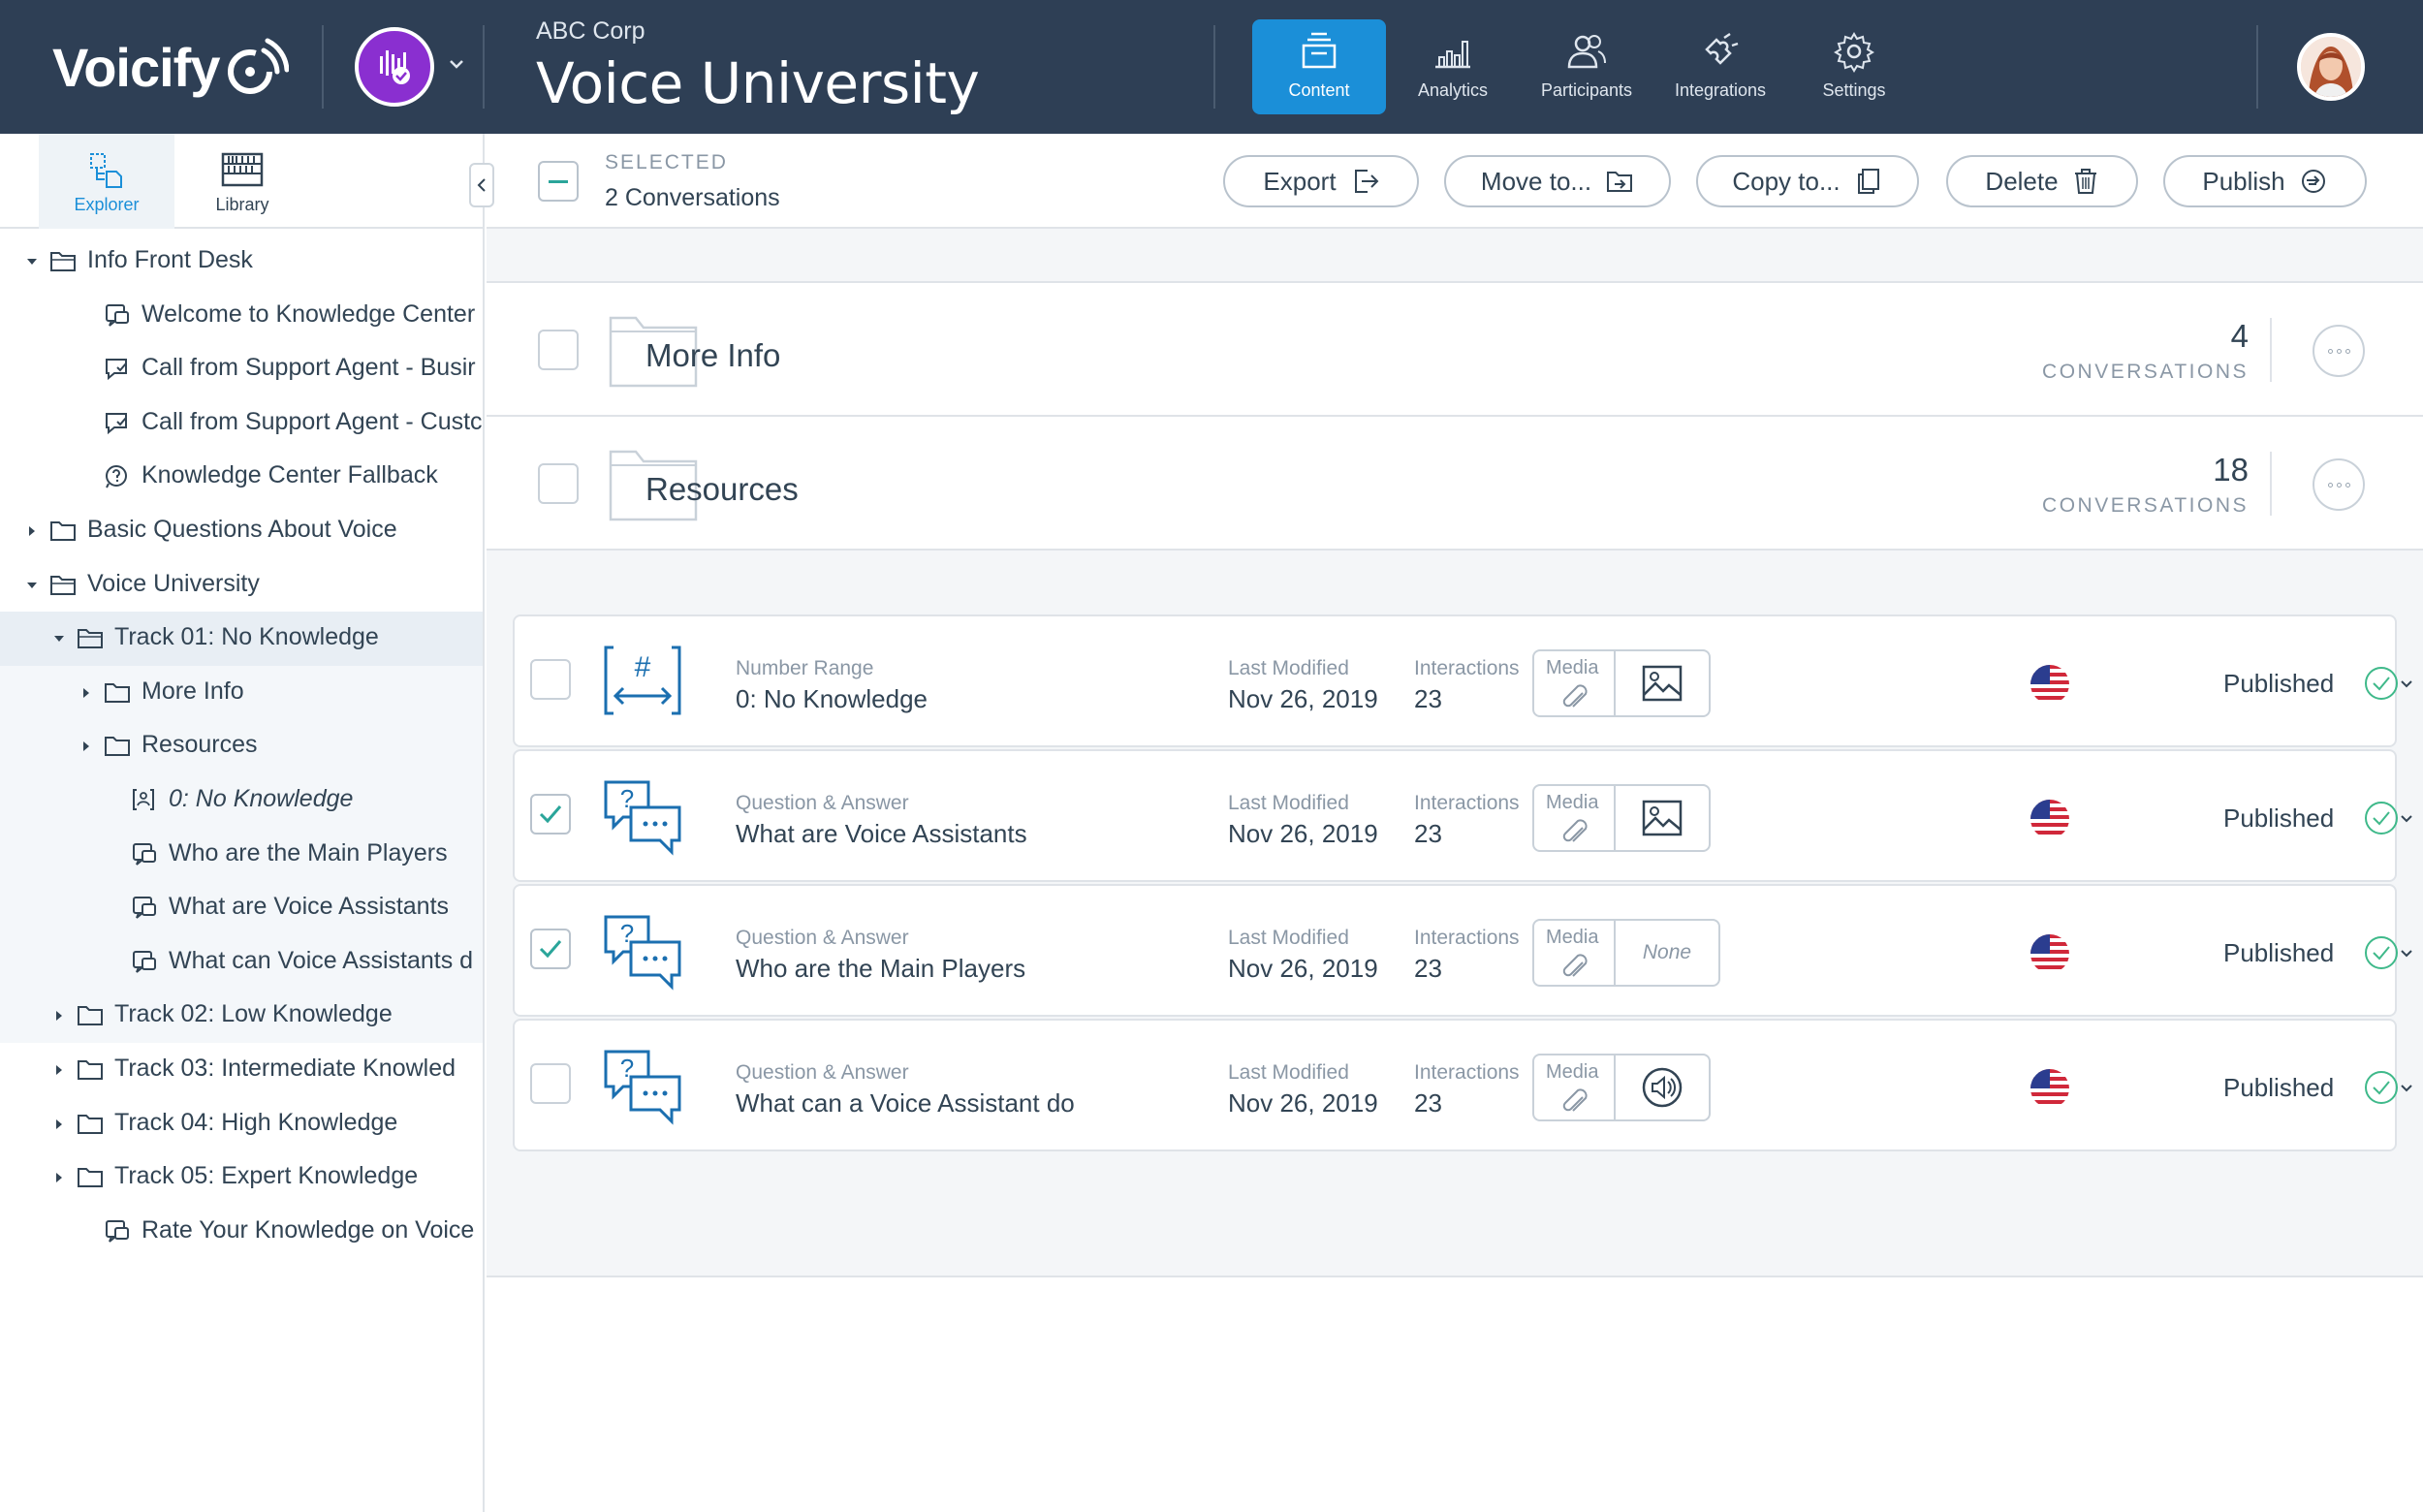 The width and height of the screenshot is (2423, 1512). Describe the element at coordinates (241, 586) in the screenshot. I see `tree-item: Voice University` at that location.